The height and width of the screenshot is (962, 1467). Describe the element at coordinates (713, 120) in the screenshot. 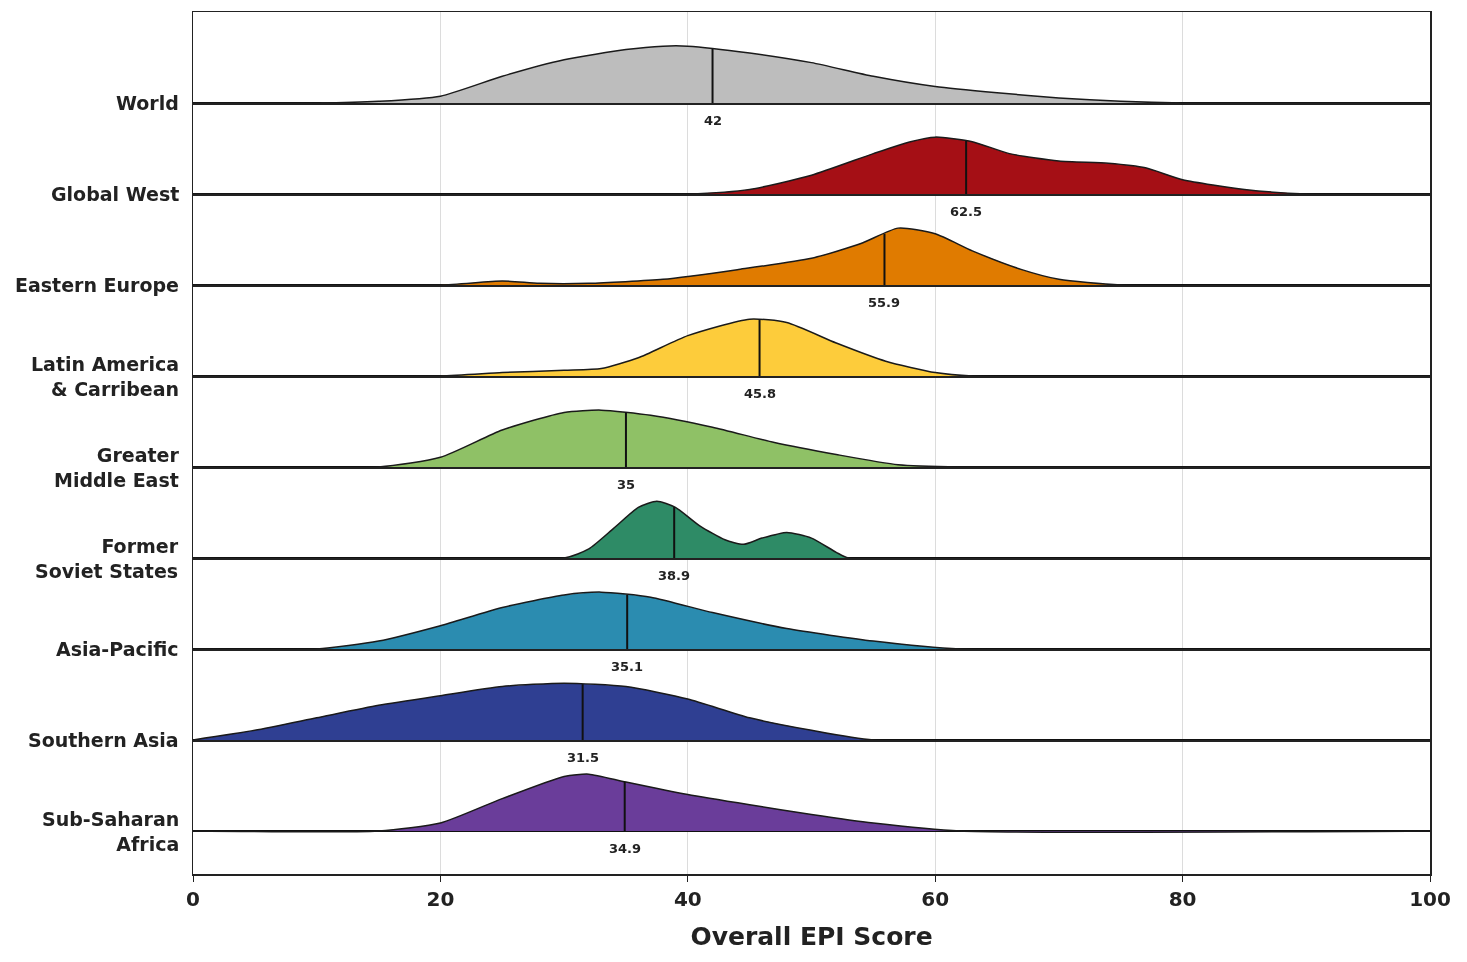

I see `ref-line-label: 42` at that location.